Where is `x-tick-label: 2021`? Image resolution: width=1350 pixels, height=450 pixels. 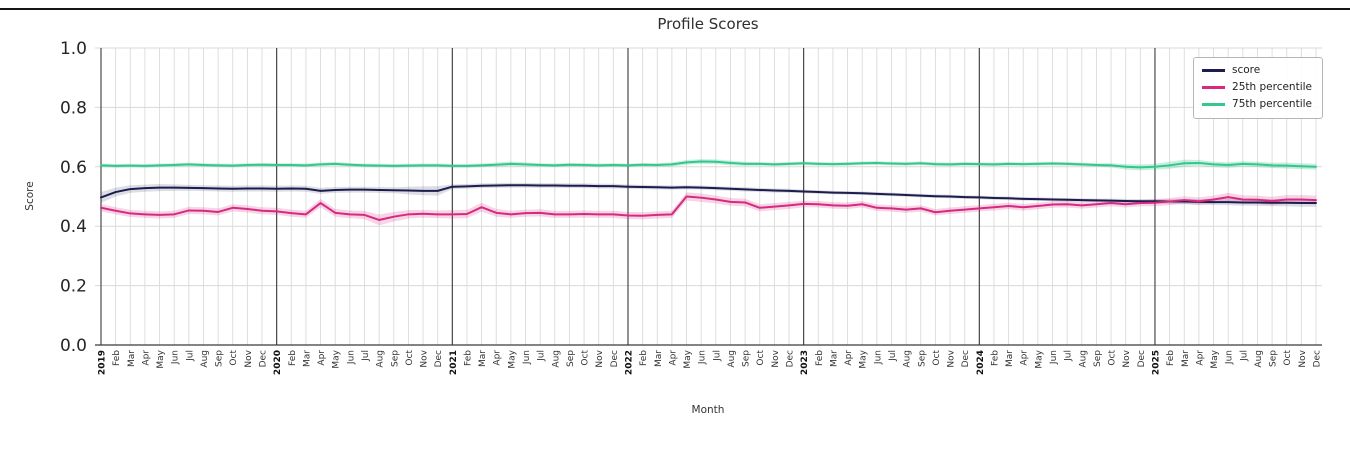
x-tick-label: 2021 is located at coordinates (454, 362).